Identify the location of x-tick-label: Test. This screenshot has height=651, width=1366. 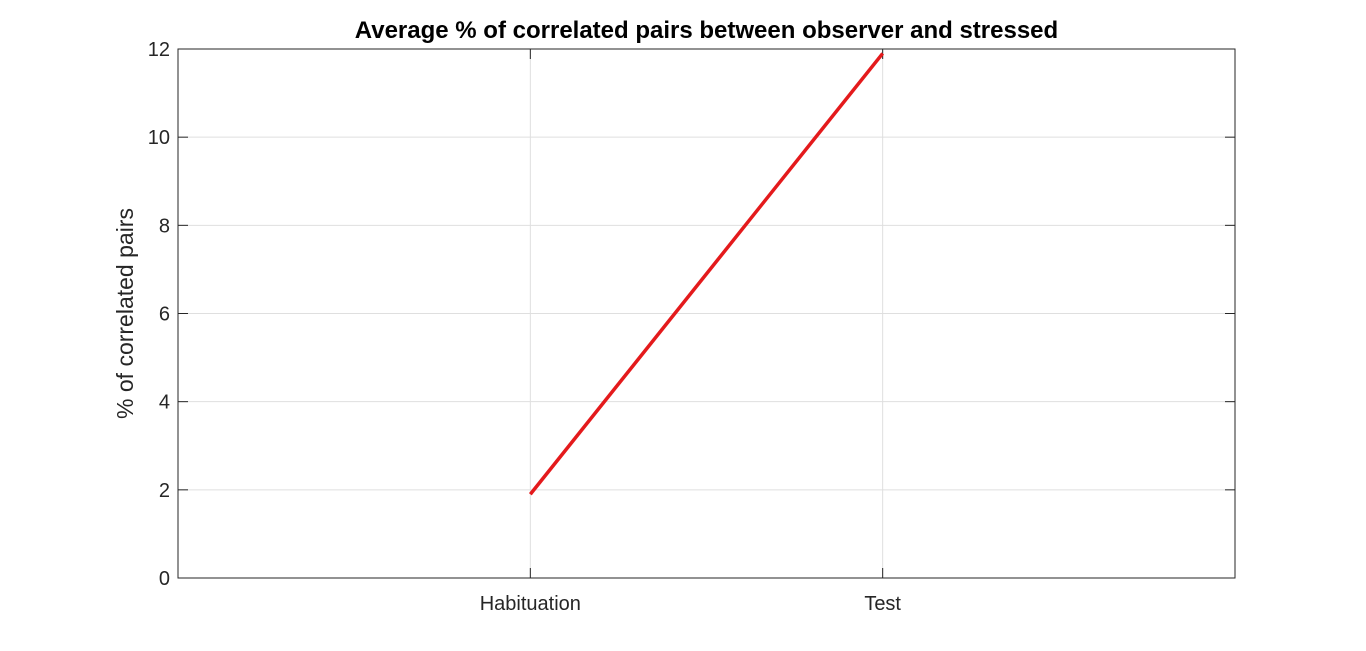
(882, 604).